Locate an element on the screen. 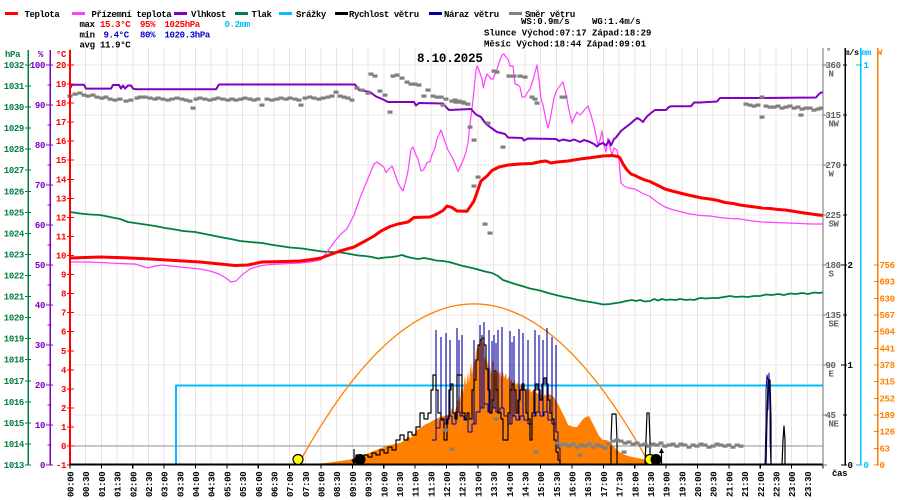 The image size is (900, 500). svg-text:Slunce Východ:07:17 Západ:18:2: Slunce Východ:07:17 Západ:18:29 is located at coordinates (567, 34).